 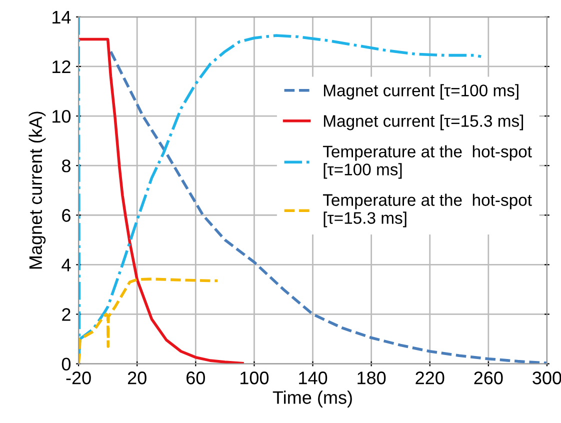 I want to click on legend-label: Temperature at the hot-spot [τ=15.3 ms], so click(x=427, y=211).